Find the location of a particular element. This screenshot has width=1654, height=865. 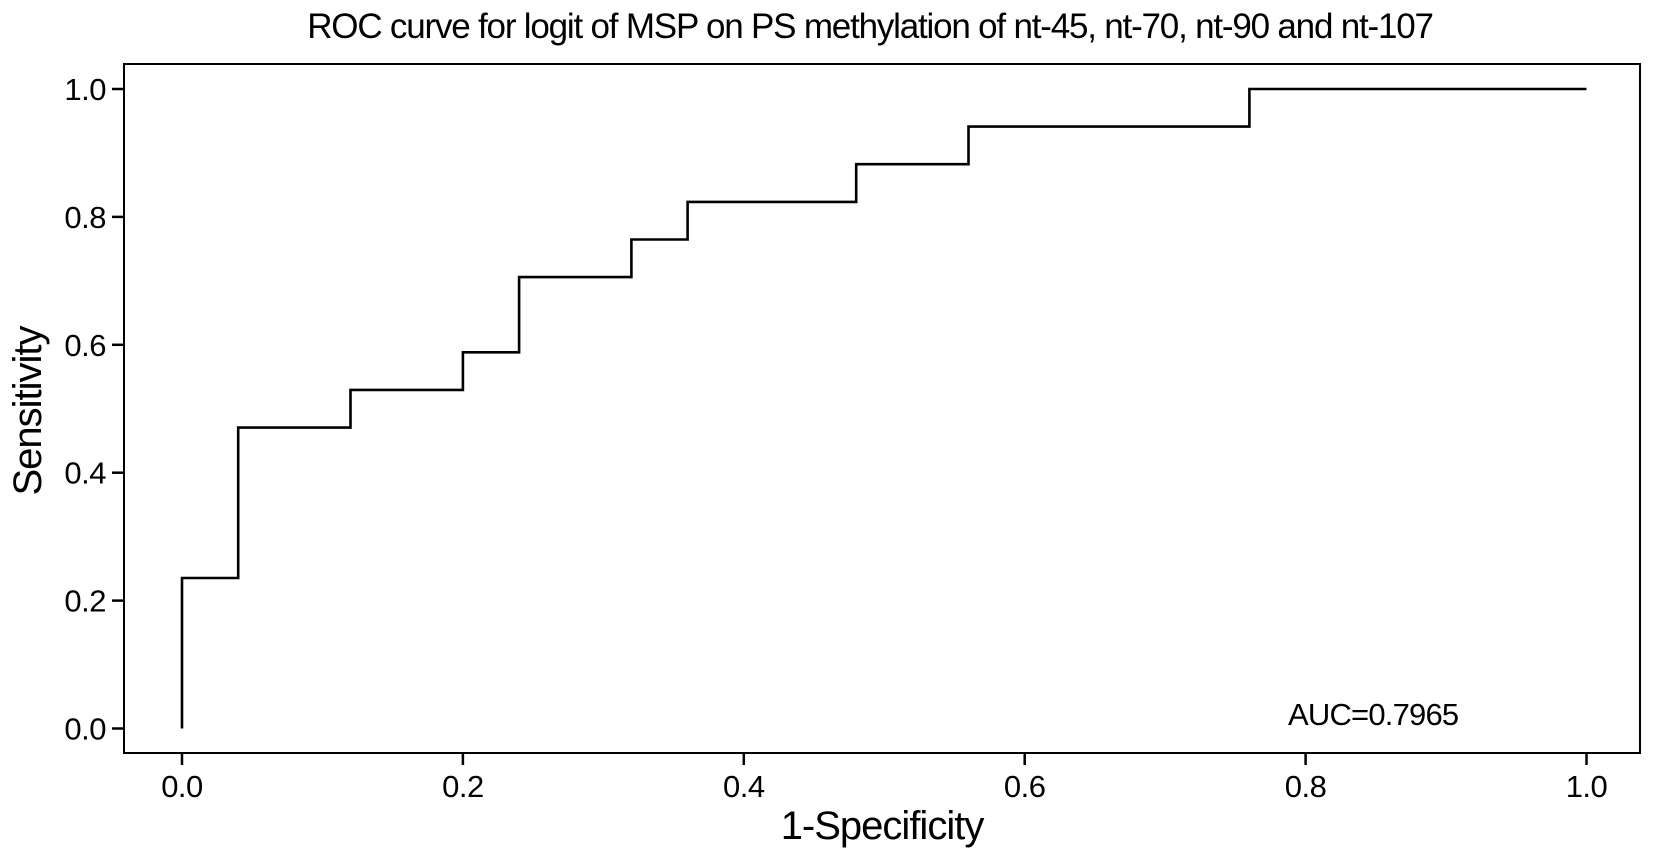

x-tick-label: 0.0 is located at coordinates (182, 786).